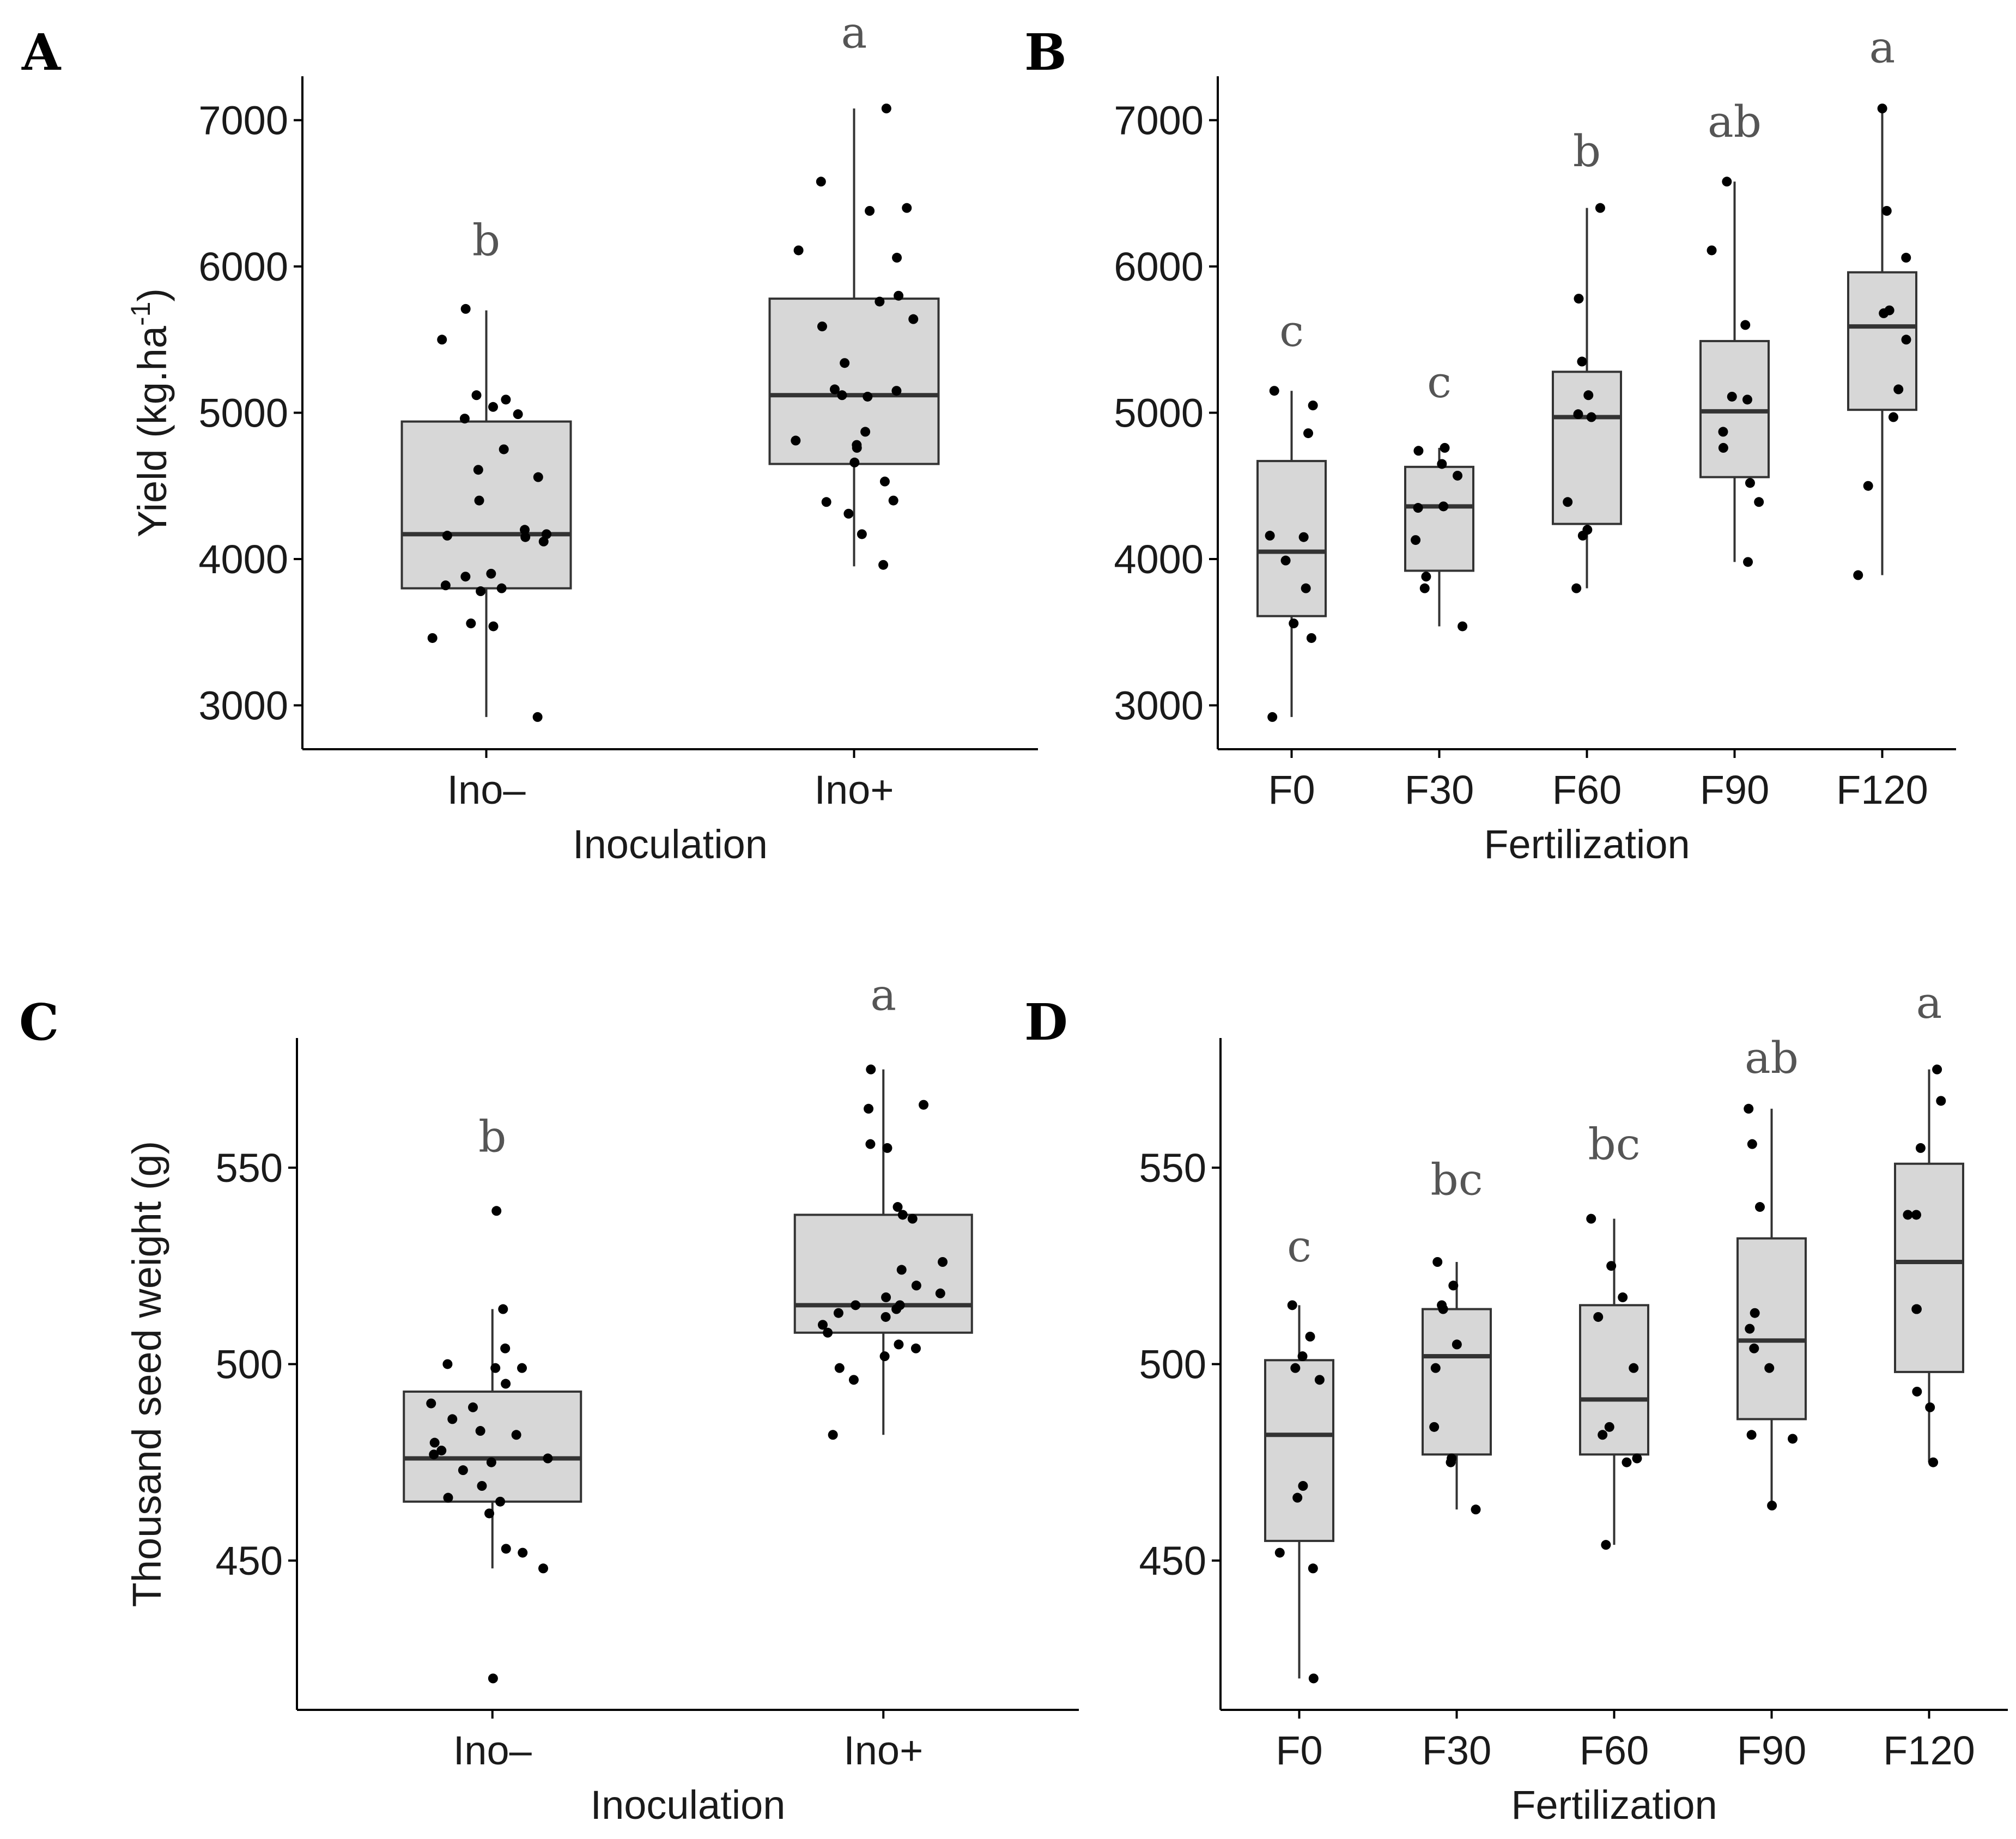 The image size is (2016, 1839). I want to click on x-tick-label: Ino+, so click(883, 1750).